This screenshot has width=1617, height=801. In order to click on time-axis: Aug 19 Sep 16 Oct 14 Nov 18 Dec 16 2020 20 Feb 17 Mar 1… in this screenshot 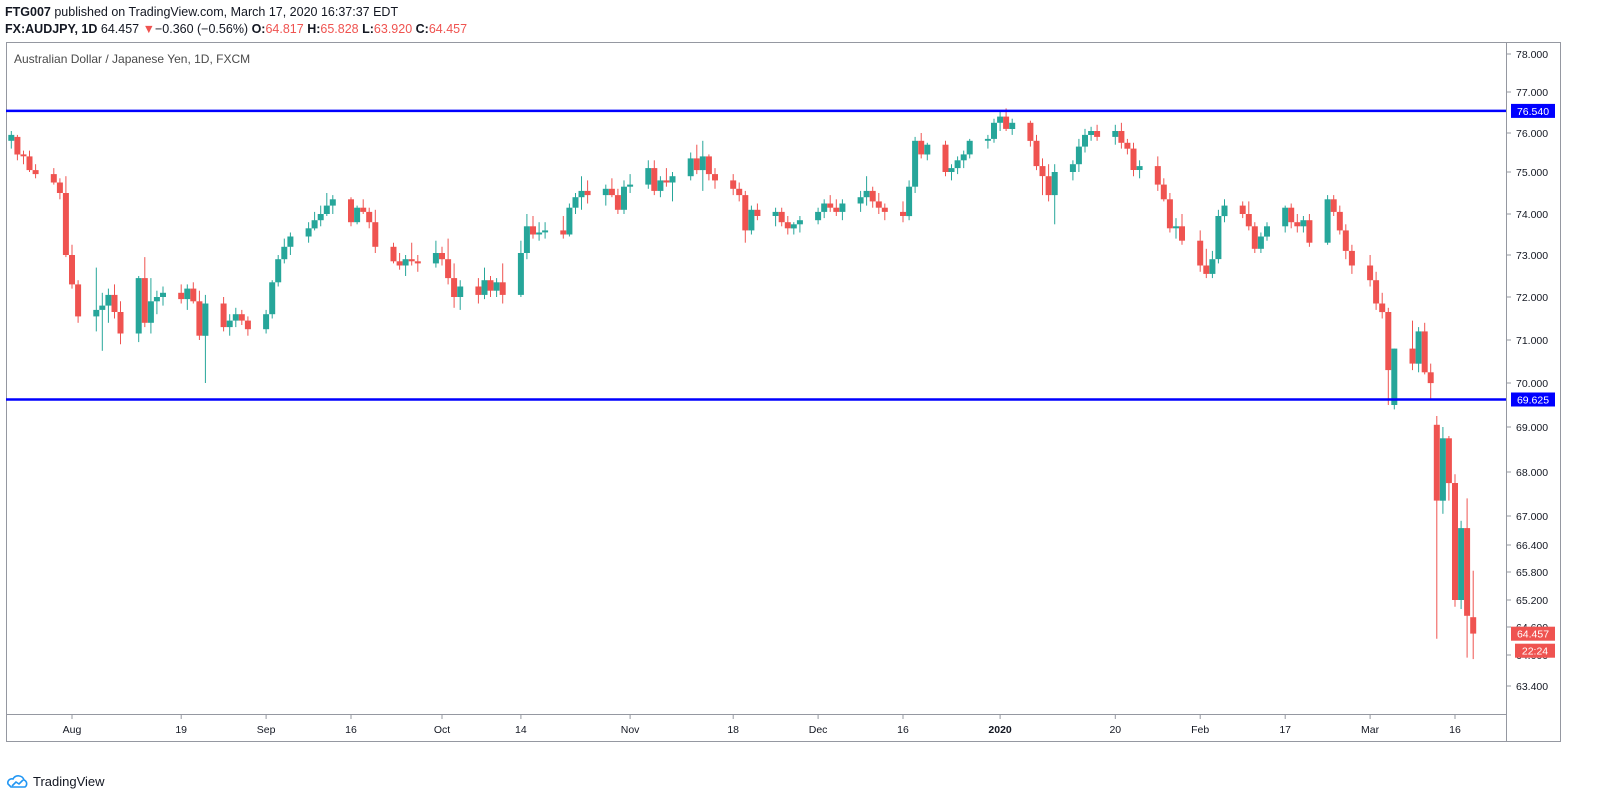, I will do `click(762, 725)`.